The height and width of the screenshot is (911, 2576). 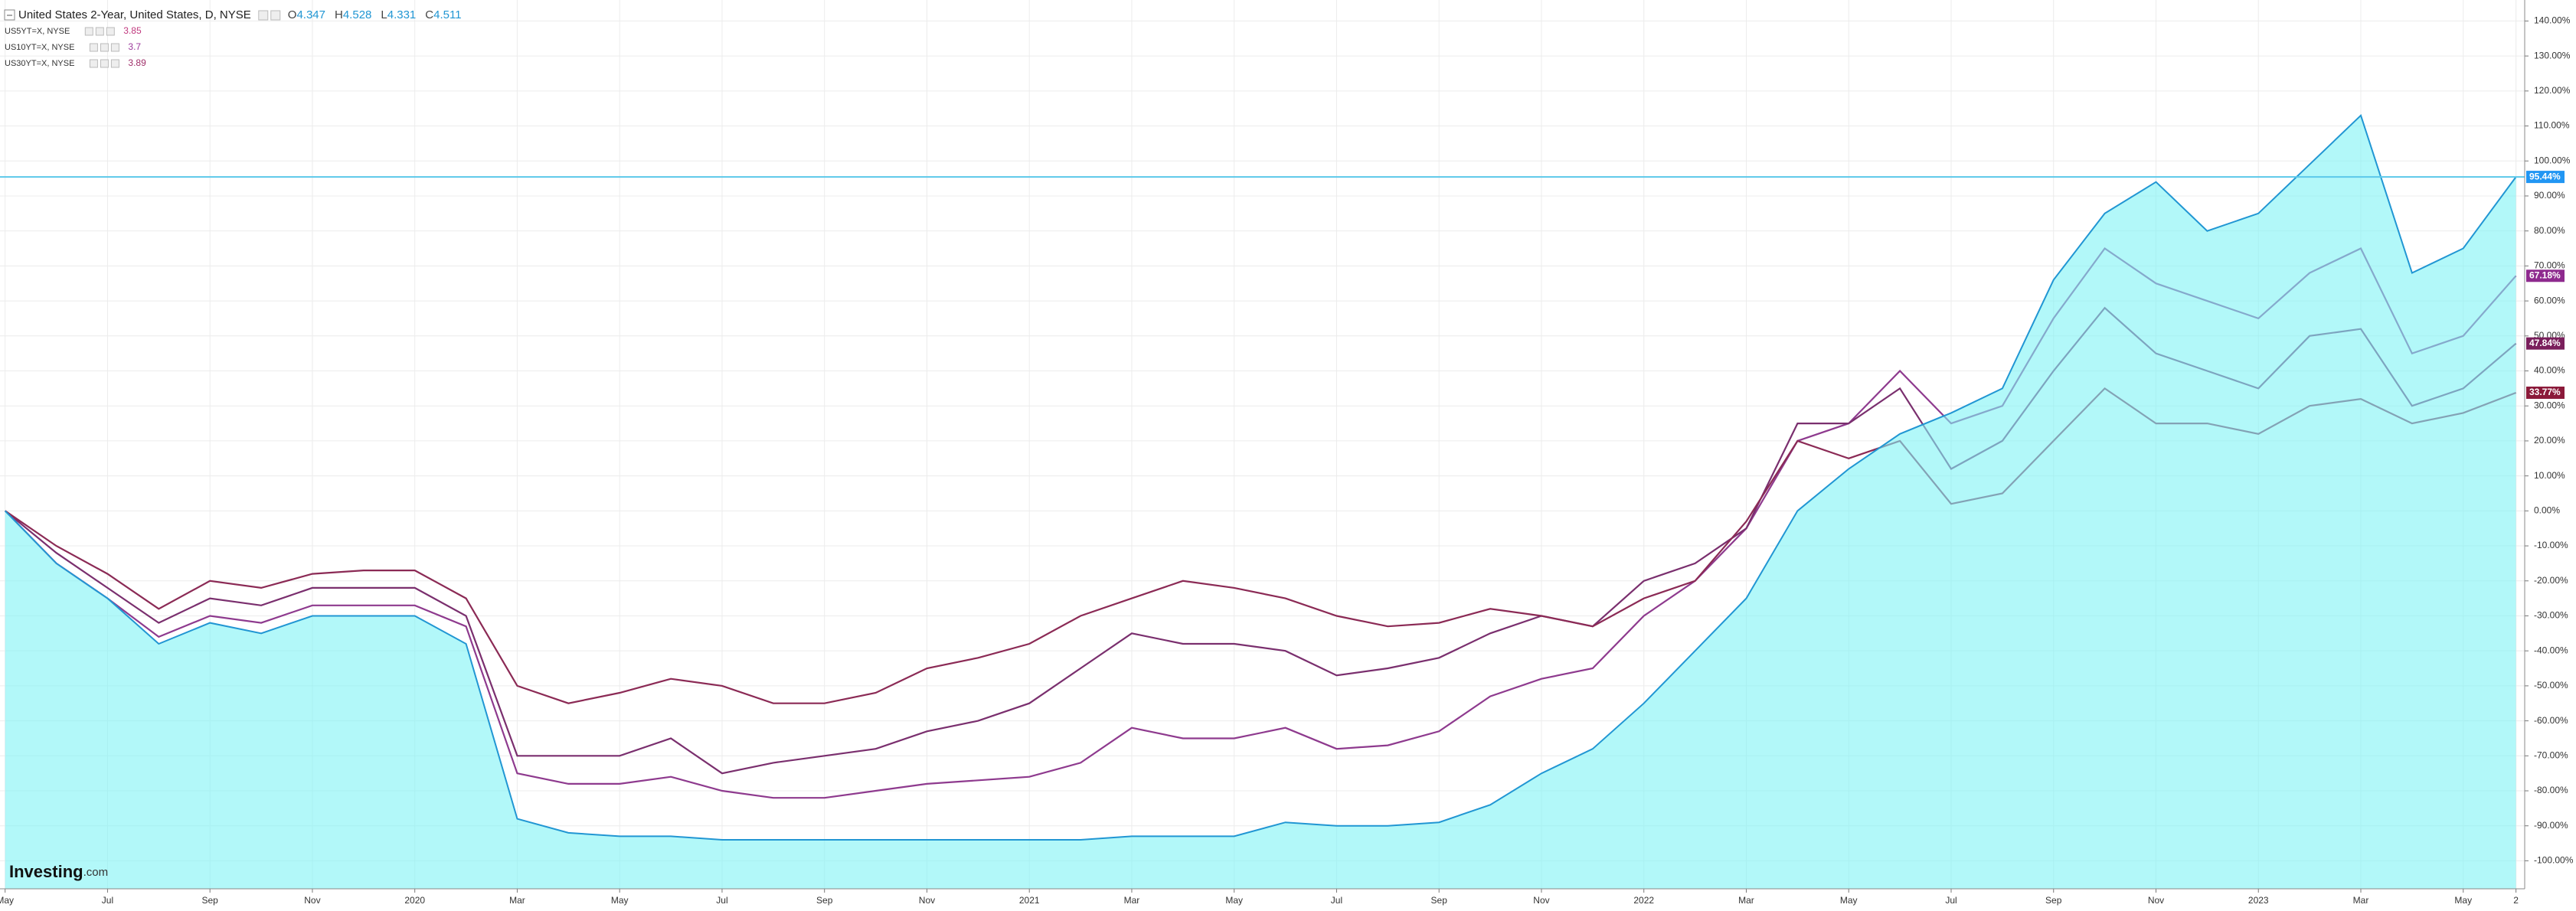 I want to click on last-value-label: 47.84%, so click(x=2545, y=343).